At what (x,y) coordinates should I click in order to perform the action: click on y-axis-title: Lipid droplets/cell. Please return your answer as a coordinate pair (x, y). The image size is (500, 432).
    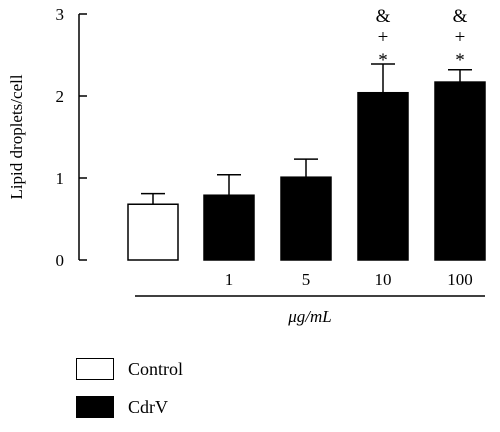
    Looking at the image, I should click on (16, 136).